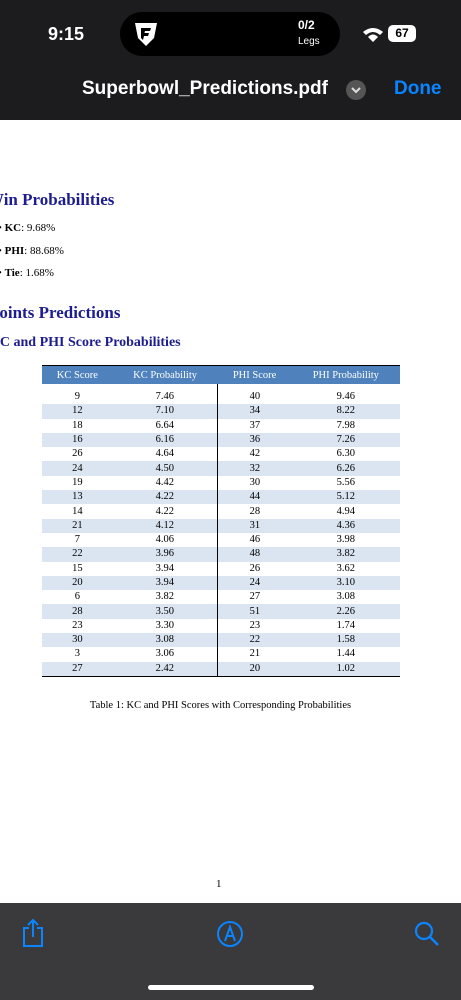 This screenshot has height=1000, width=461. What do you see at coordinates (77, 425) in the screenshot?
I see `table-cell: 18` at bounding box center [77, 425].